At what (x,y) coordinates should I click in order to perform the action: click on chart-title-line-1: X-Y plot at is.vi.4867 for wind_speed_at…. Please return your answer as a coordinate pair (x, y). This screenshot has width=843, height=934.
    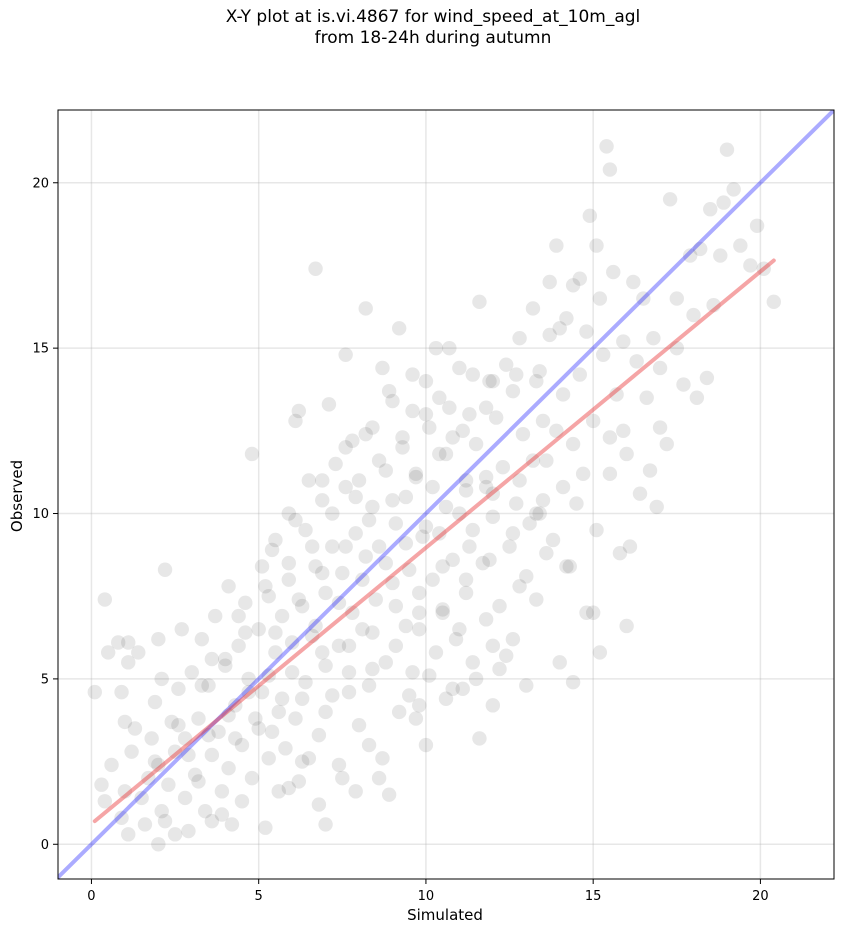
    Looking at the image, I should click on (433, 17).